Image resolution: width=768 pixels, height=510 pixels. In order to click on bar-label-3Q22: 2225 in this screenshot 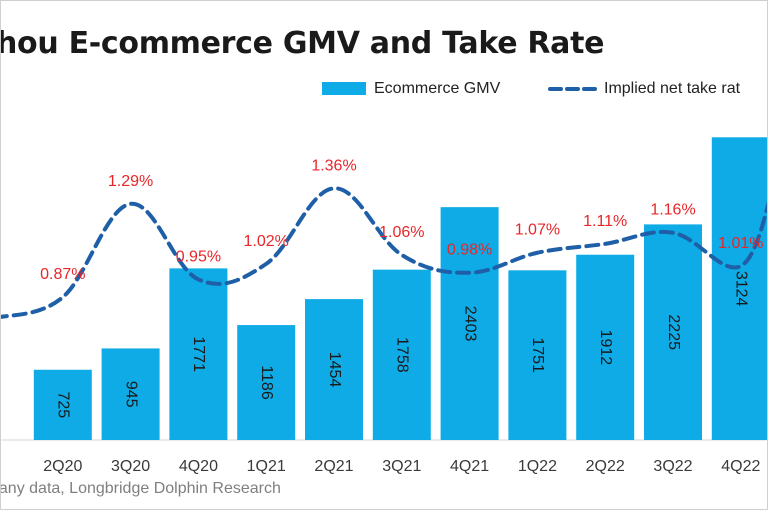, I will do `click(673, 332)`.